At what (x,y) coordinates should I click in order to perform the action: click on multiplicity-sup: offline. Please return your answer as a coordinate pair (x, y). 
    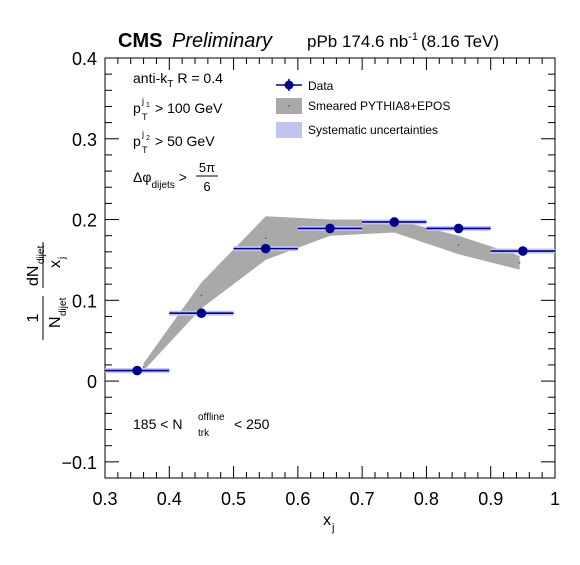
    Looking at the image, I should click on (211, 417).